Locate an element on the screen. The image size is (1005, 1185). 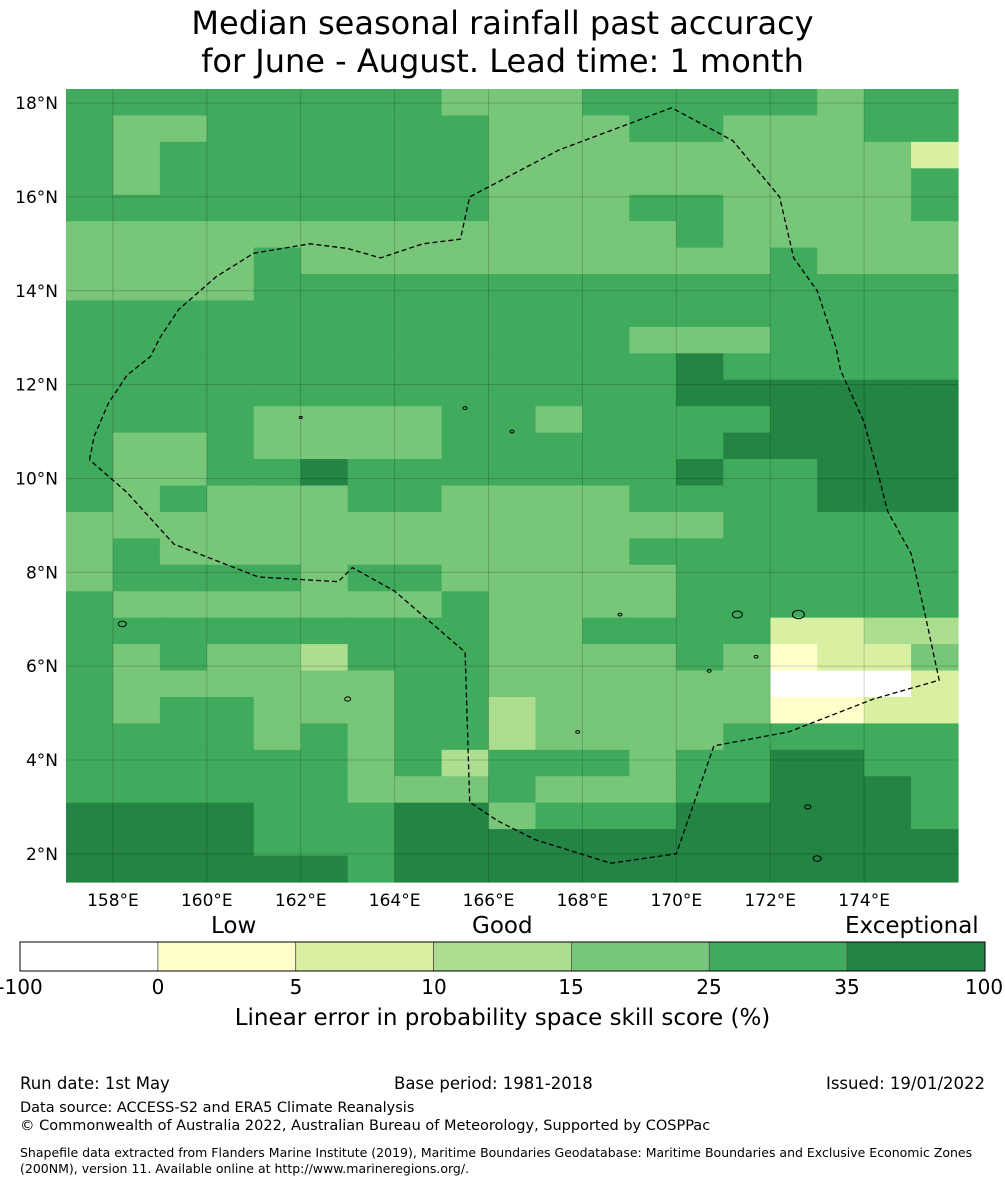
longitude-tick-label: 162°E is located at coordinates (301, 901).